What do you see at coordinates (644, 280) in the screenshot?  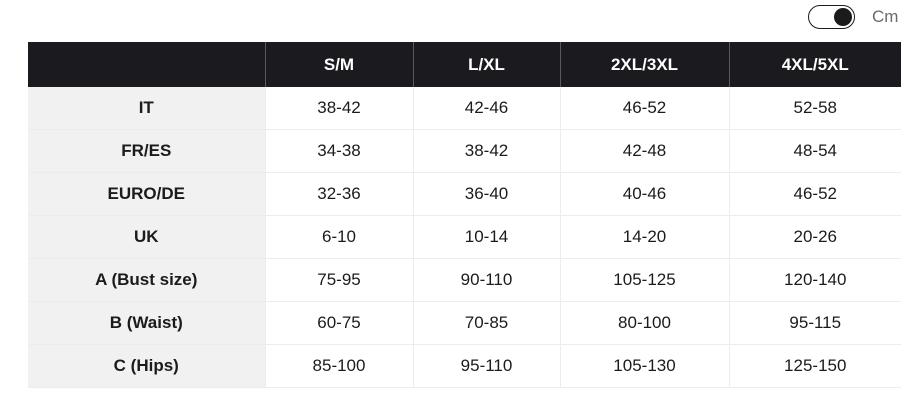 I see `table-cell: 105-125` at bounding box center [644, 280].